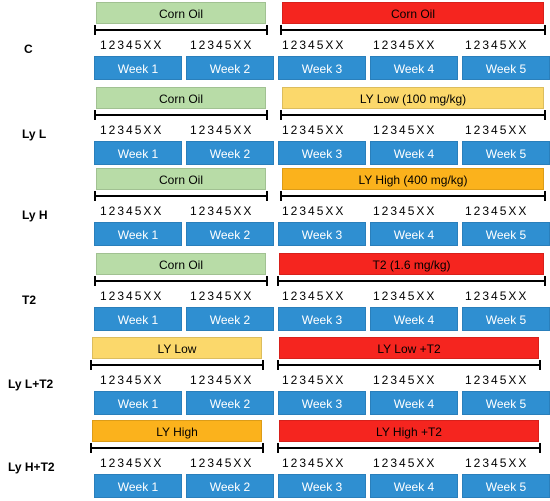  I want to click on phase2-treatment-bar: LY High (400 mg/kg), so click(413, 179).